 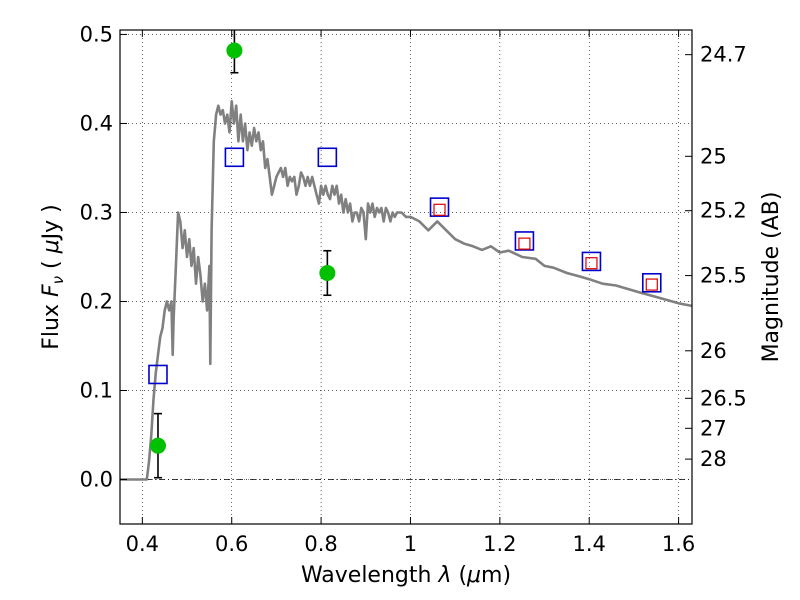 I want to click on magnitude-axis-ticks: 24.7 25 25.2 25.5 26 26.5 27 28, so click(x=716, y=257).